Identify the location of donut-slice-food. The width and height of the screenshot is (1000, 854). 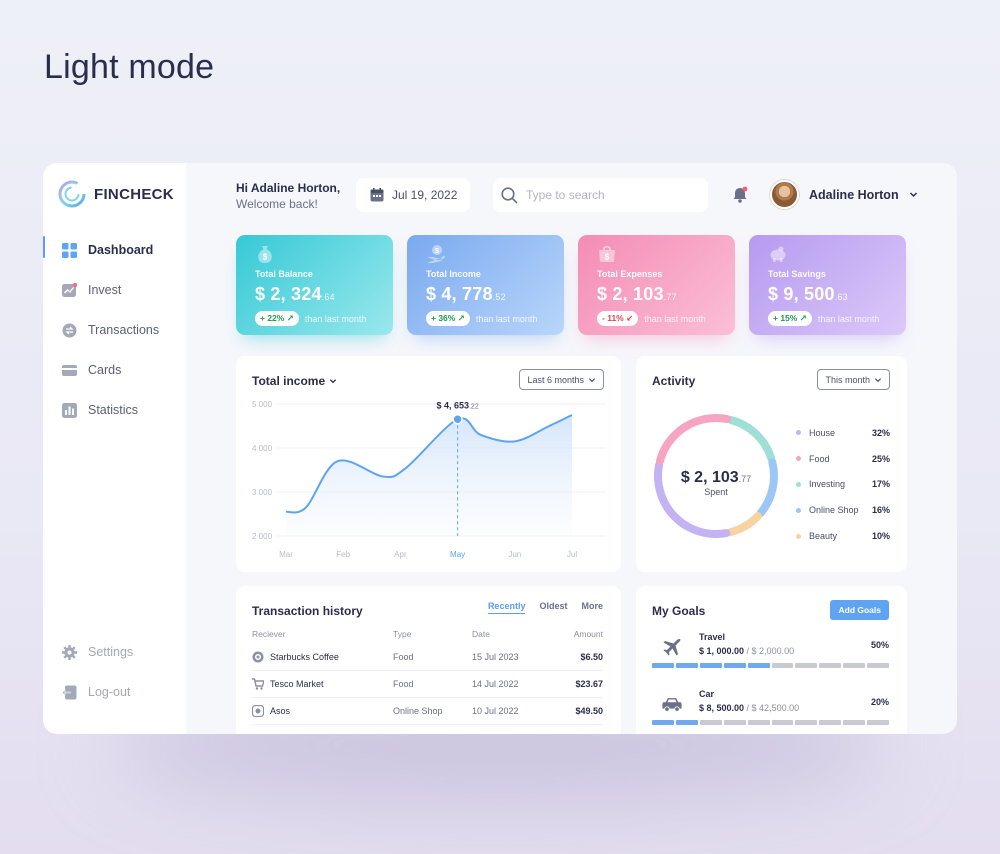
(693, 439).